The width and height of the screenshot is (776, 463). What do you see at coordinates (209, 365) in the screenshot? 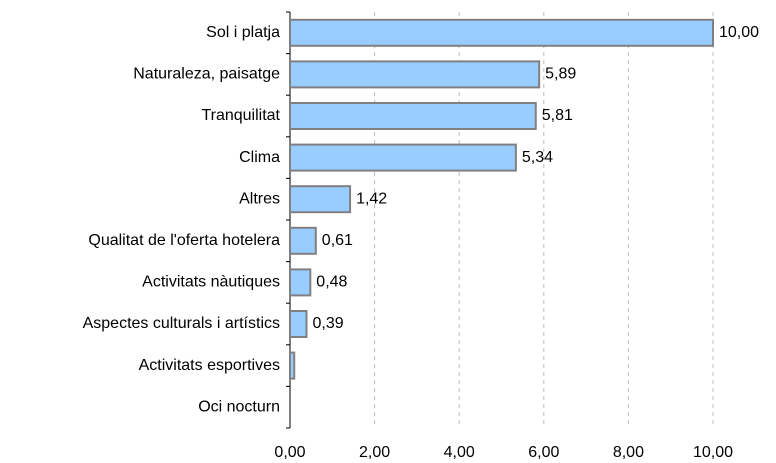
I see `y-tick-label: Activitats esportives` at bounding box center [209, 365].